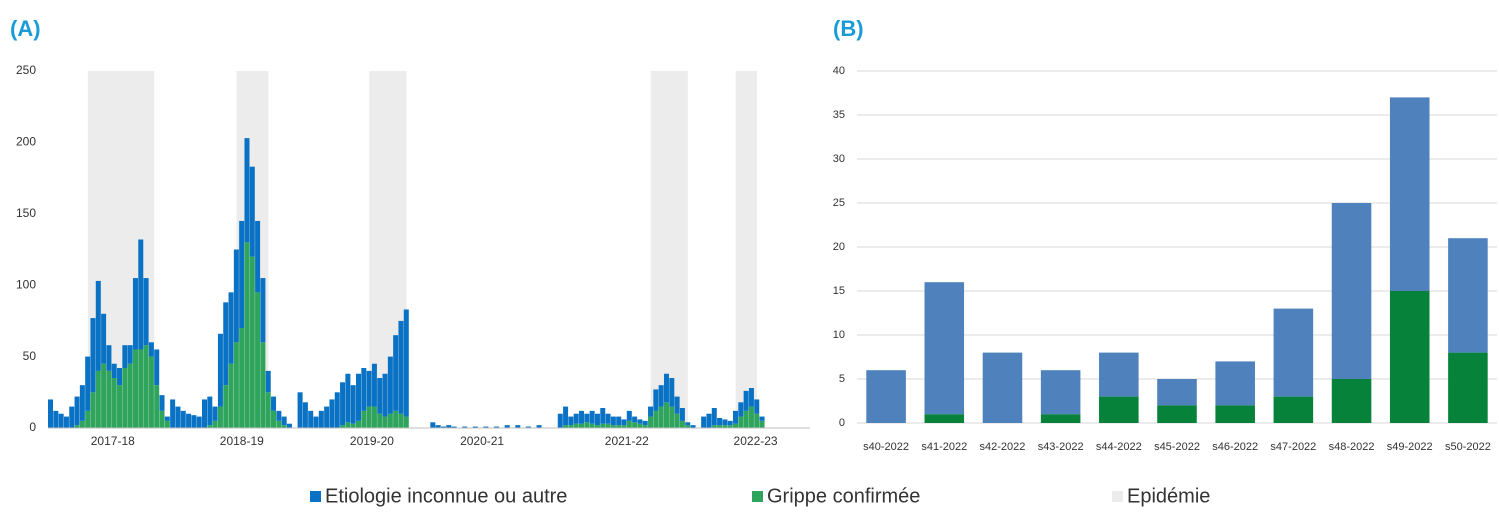 The height and width of the screenshot is (516, 1499). Describe the element at coordinates (26, 284) in the screenshot. I see `y-tick-label: 100` at that location.